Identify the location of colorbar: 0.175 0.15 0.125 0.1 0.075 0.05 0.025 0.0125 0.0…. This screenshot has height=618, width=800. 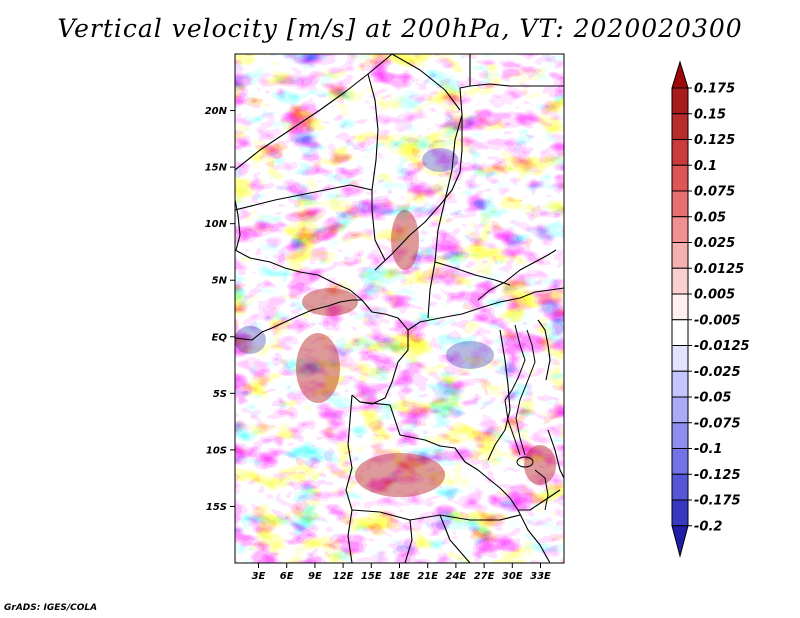
(710, 309).